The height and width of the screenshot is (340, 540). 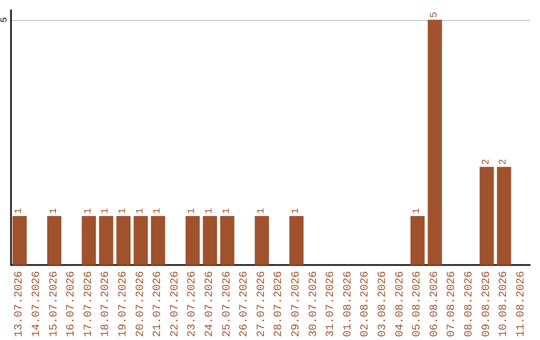 I want to click on x-tick-label: 05.08.2026, so click(x=418, y=304).